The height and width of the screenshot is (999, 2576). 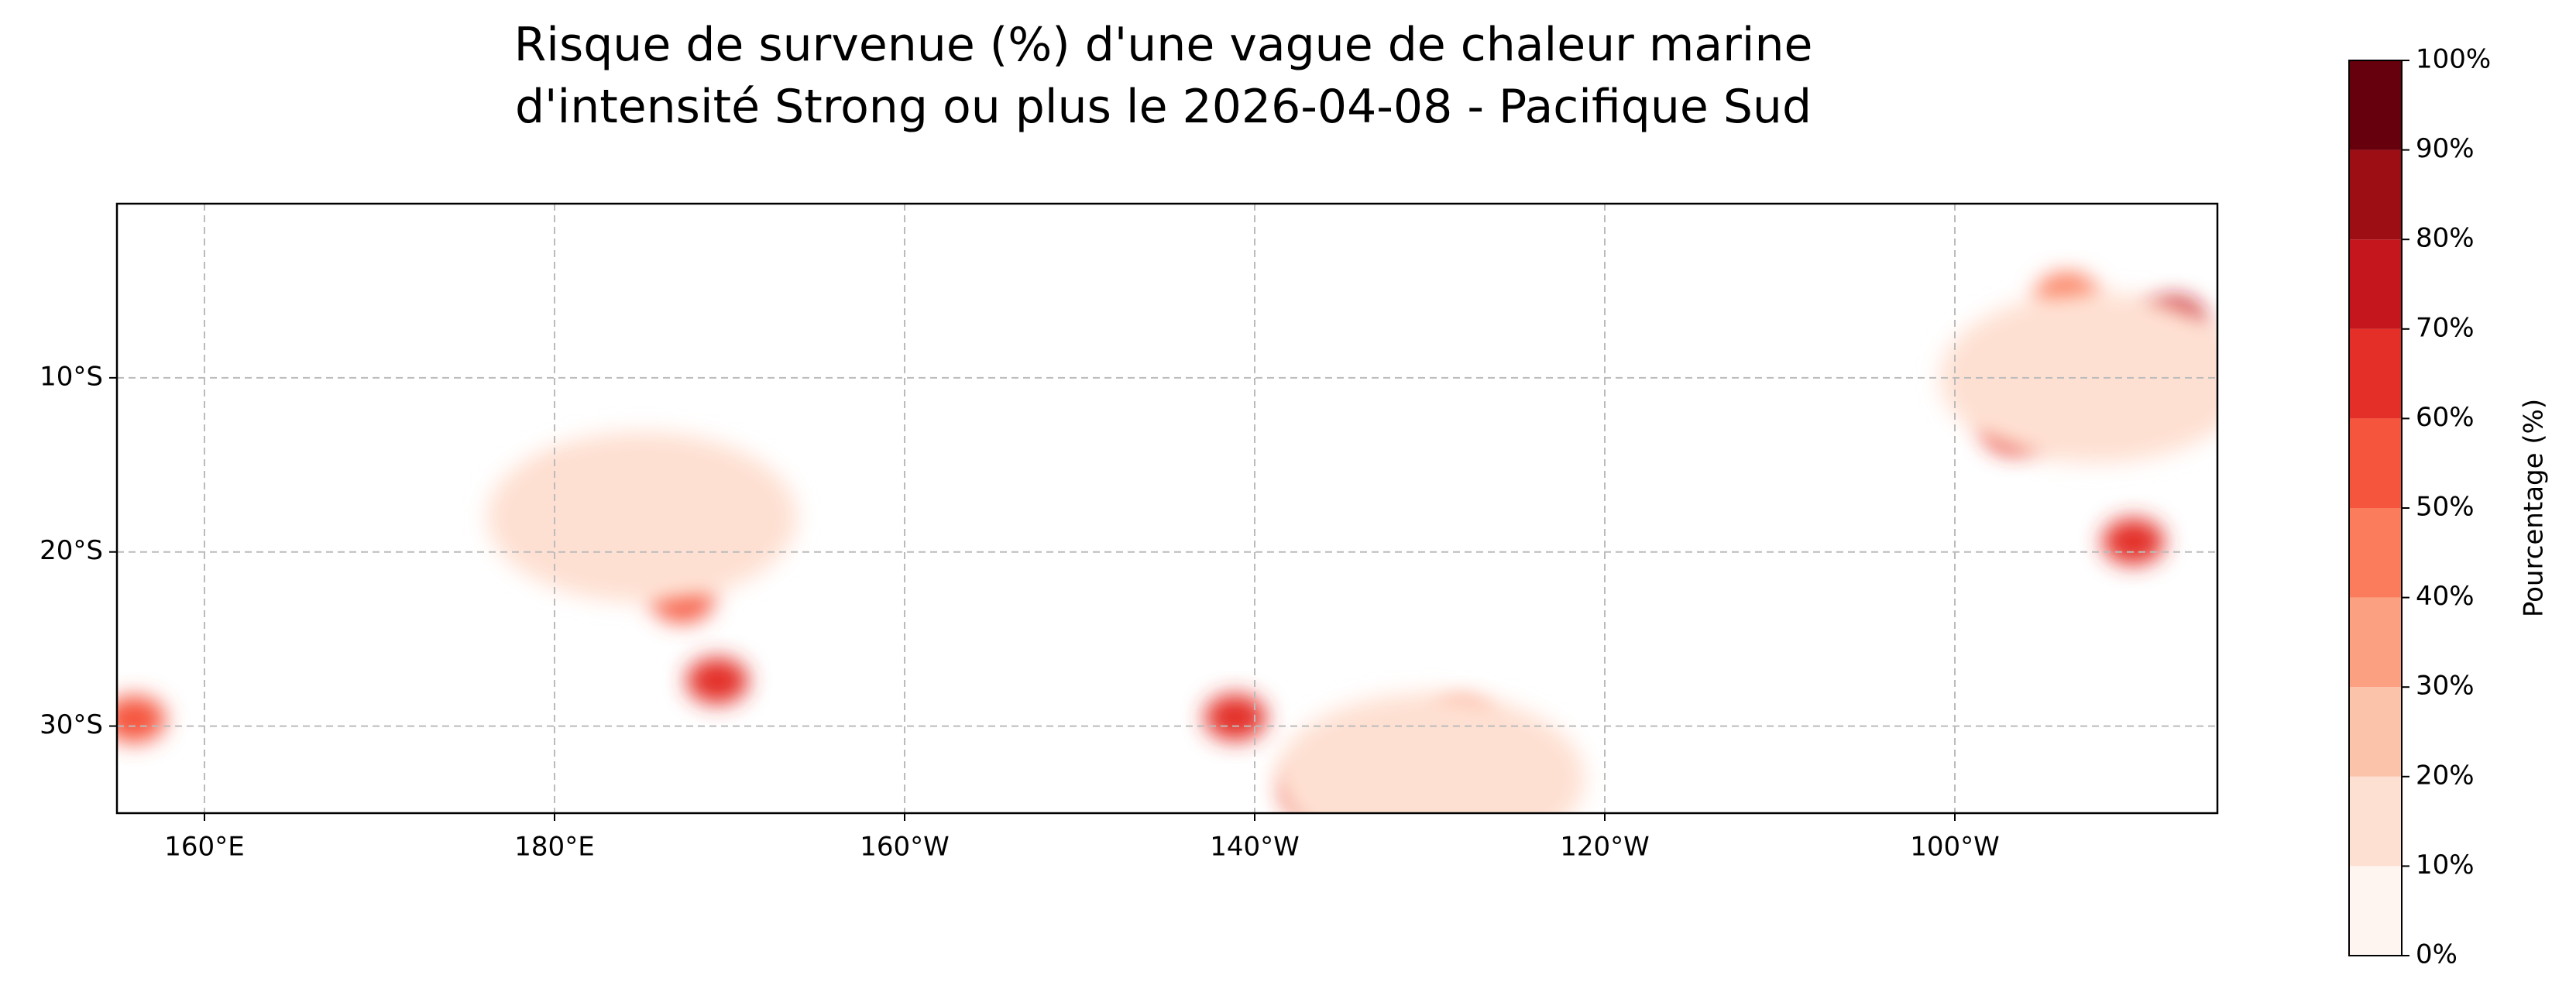 What do you see at coordinates (2445, 865) in the screenshot?
I see `colorbar-tick-label: 10%` at bounding box center [2445, 865].